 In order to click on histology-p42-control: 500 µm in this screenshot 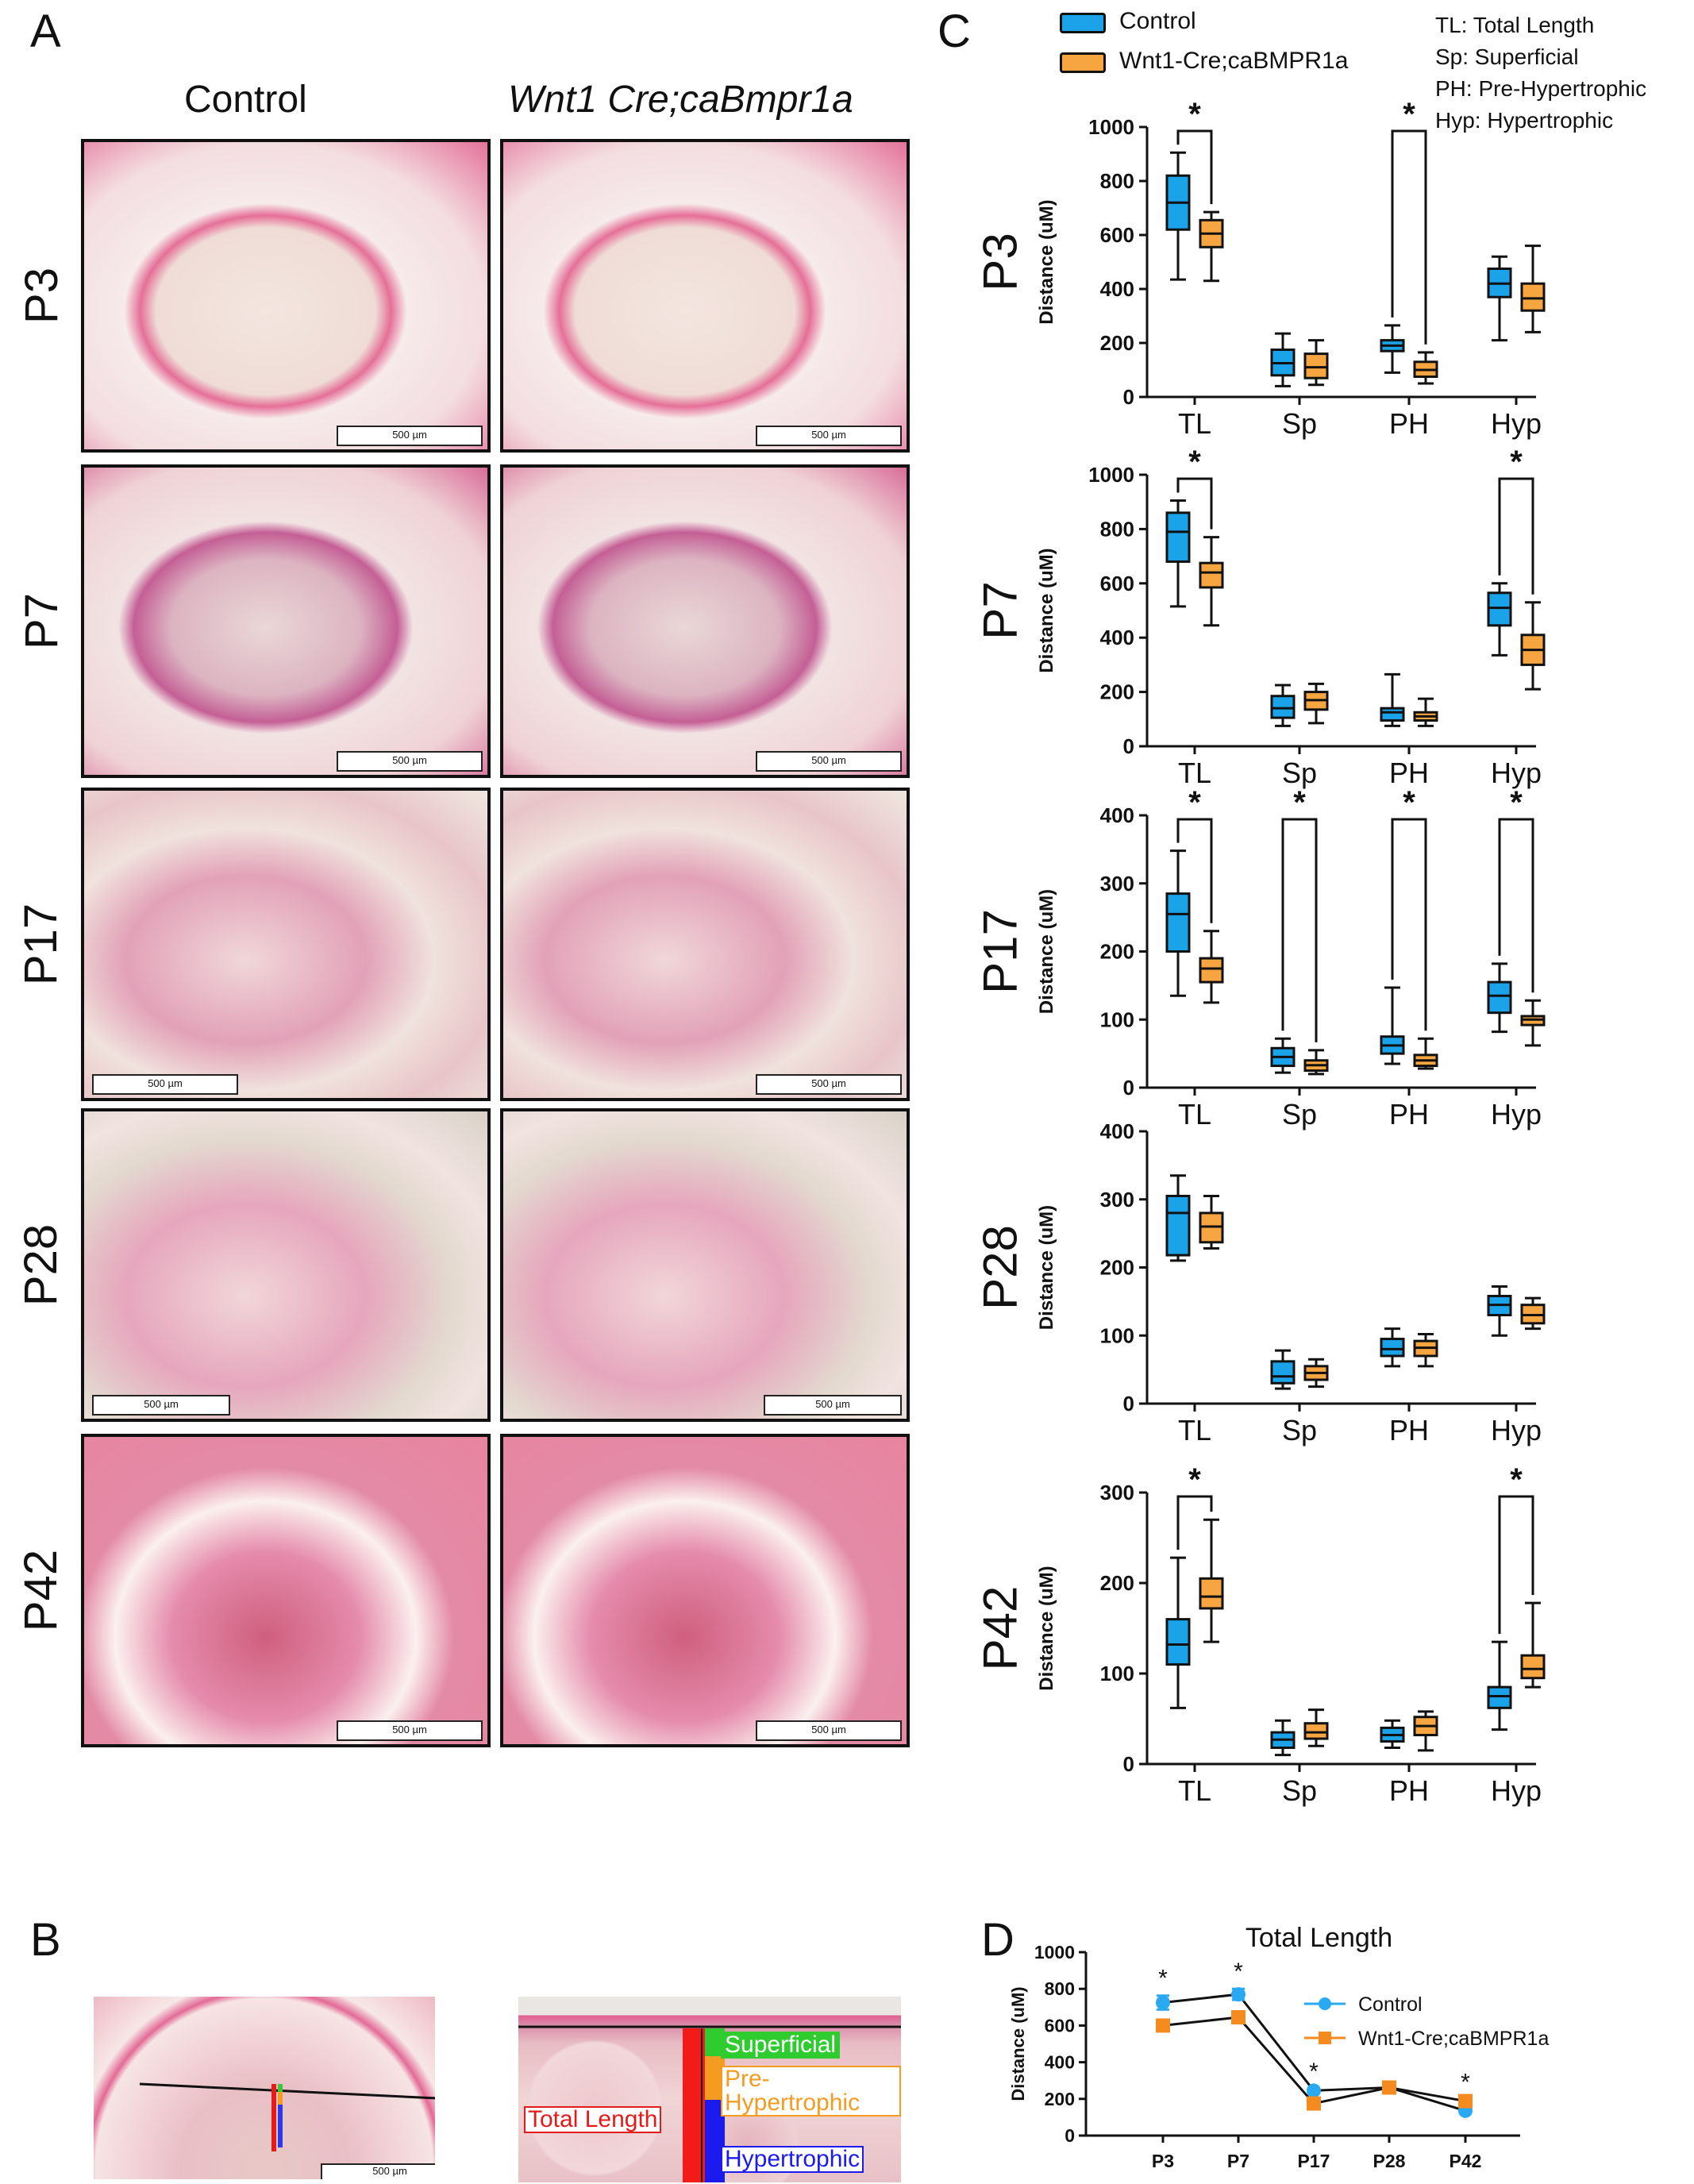, I will do `click(286, 1590)`.